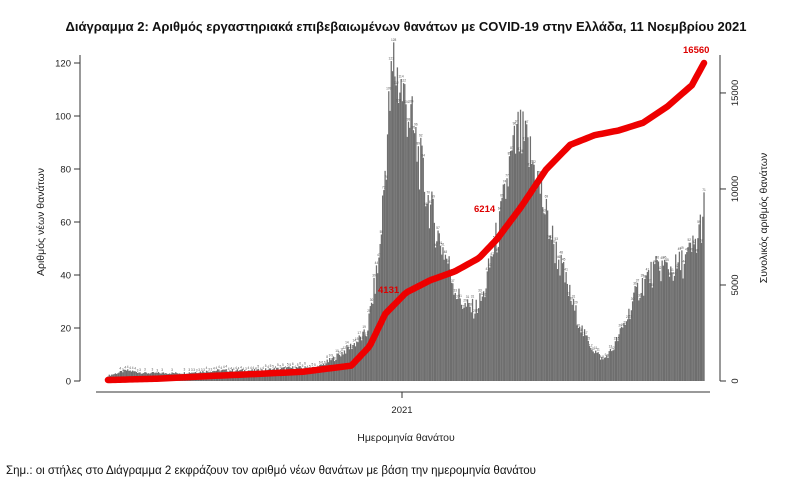 The height and width of the screenshot is (481, 800). What do you see at coordinates (68, 382) in the screenshot?
I see `y-tick-label-0: 0` at bounding box center [68, 382].